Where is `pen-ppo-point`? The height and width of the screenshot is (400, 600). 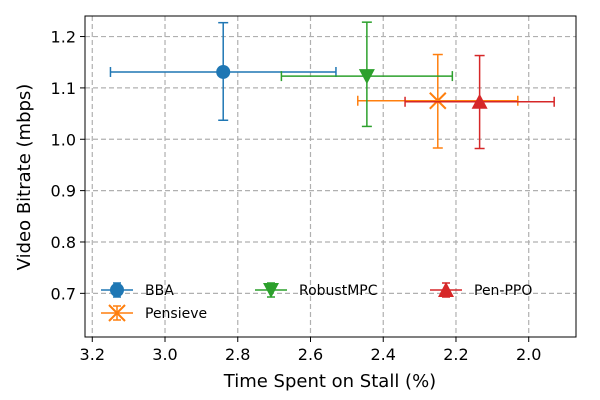
pen-ppo-point is located at coordinates (479, 101).